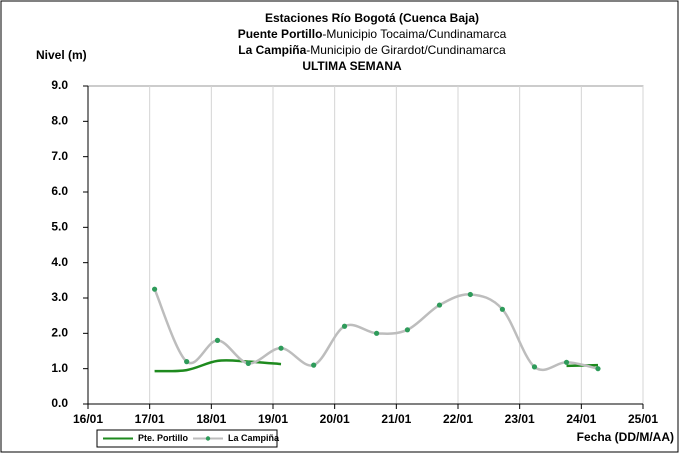 This screenshot has height=453, width=679. I want to click on legend: Pte. Portillo La Campiña, so click(188, 438).